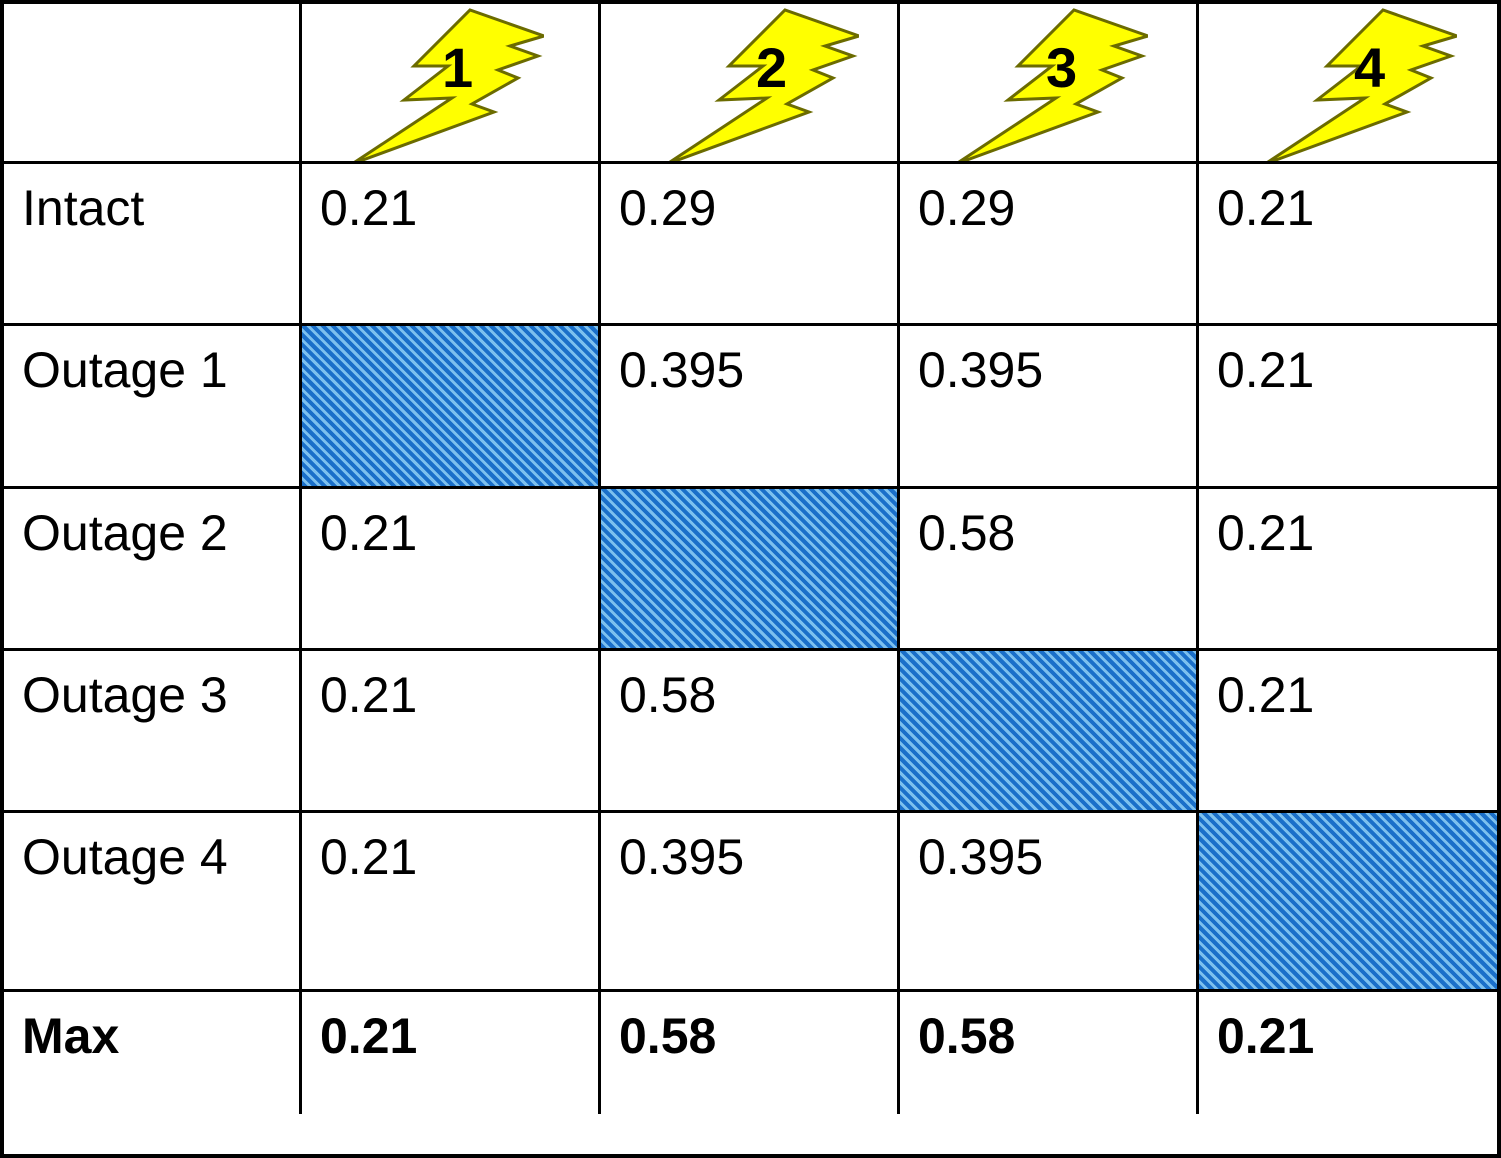  I want to click on row-label-outage-4: Outage 4, so click(153, 902).